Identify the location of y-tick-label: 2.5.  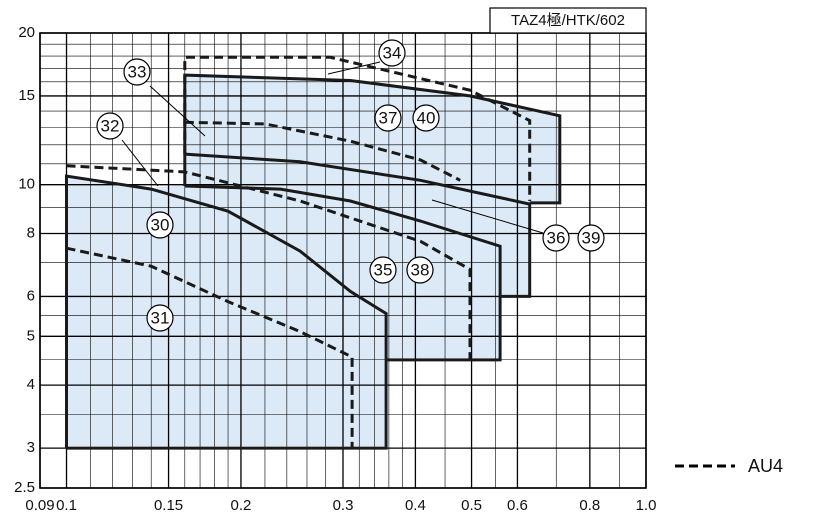
(24, 487).